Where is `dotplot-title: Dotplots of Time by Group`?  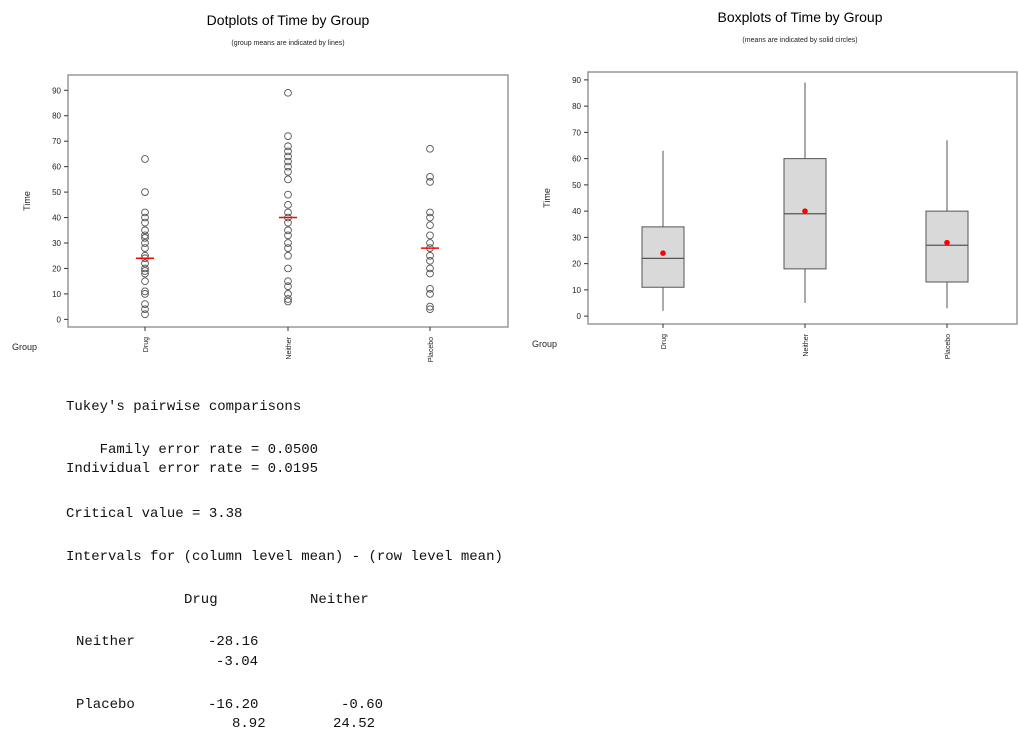
dotplot-title: Dotplots of Time by Group is located at coordinates (288, 20).